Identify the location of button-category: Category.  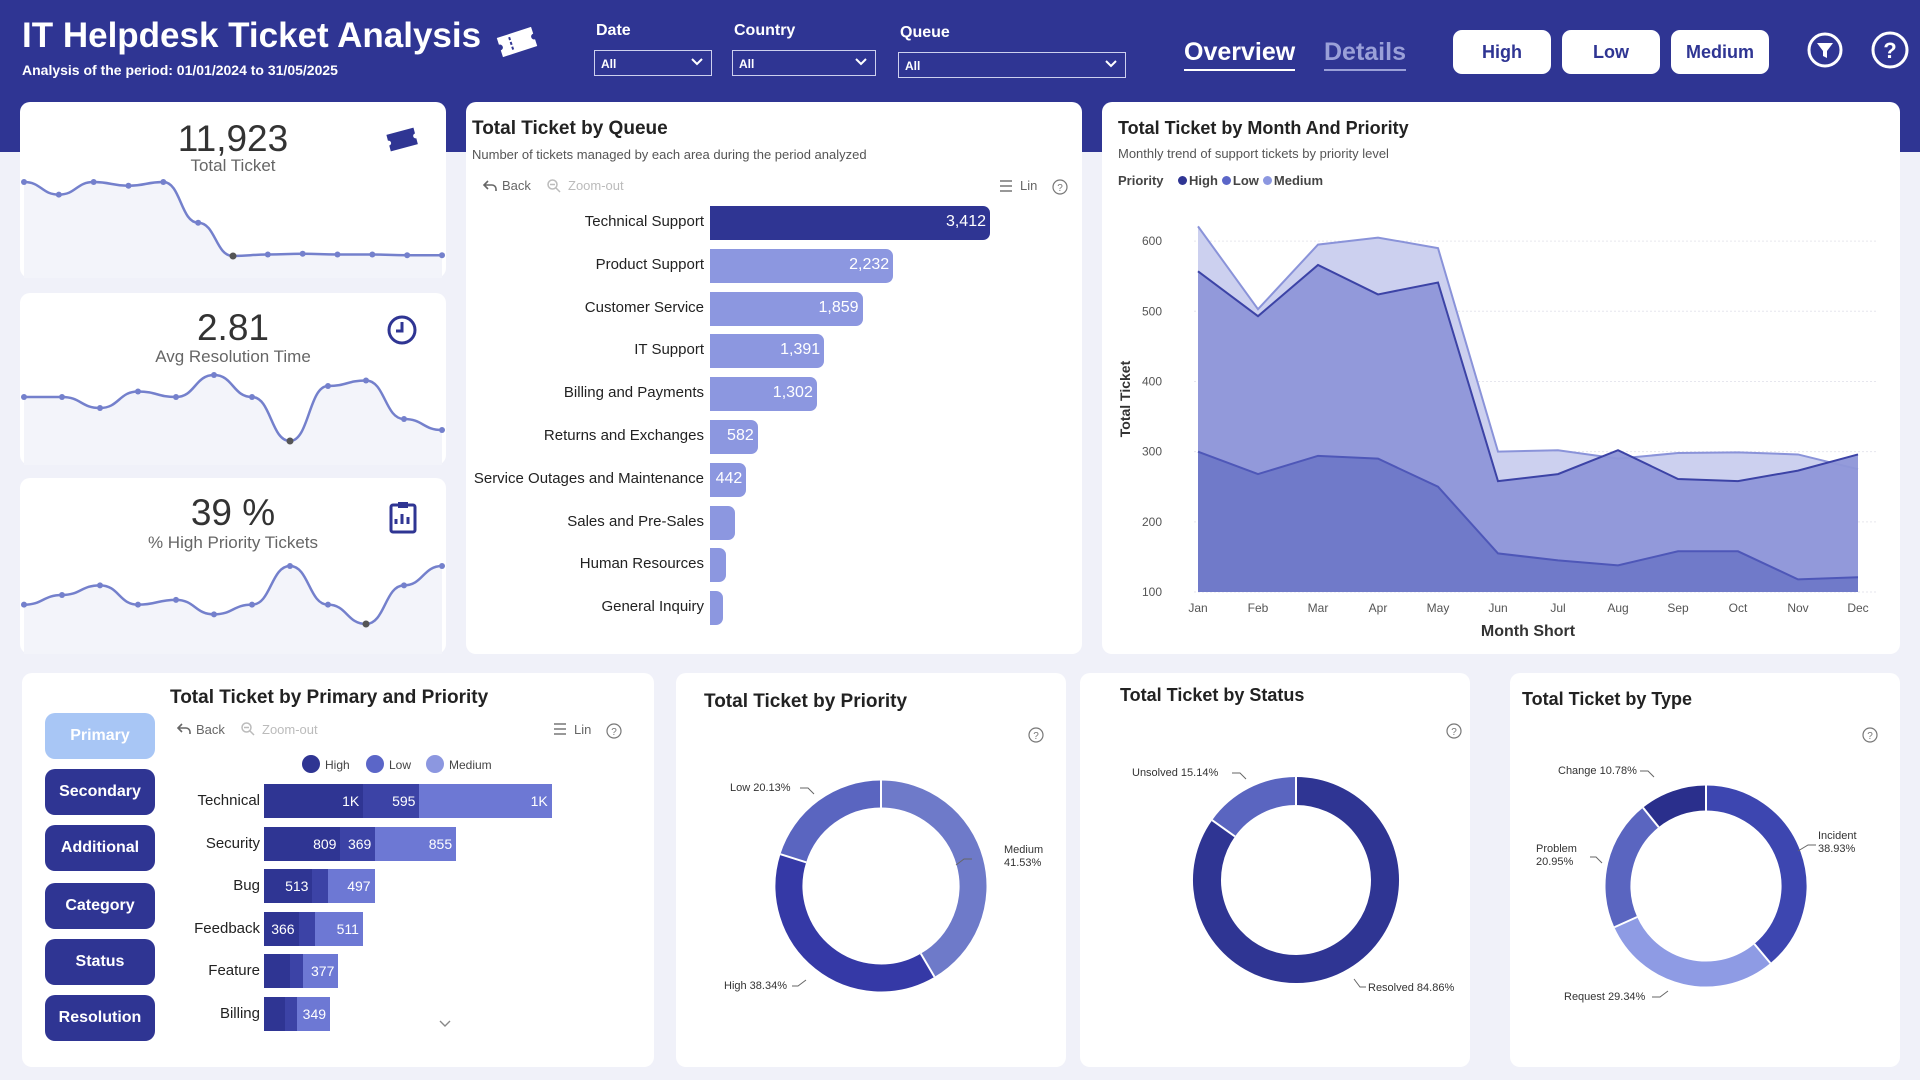
(100, 906).